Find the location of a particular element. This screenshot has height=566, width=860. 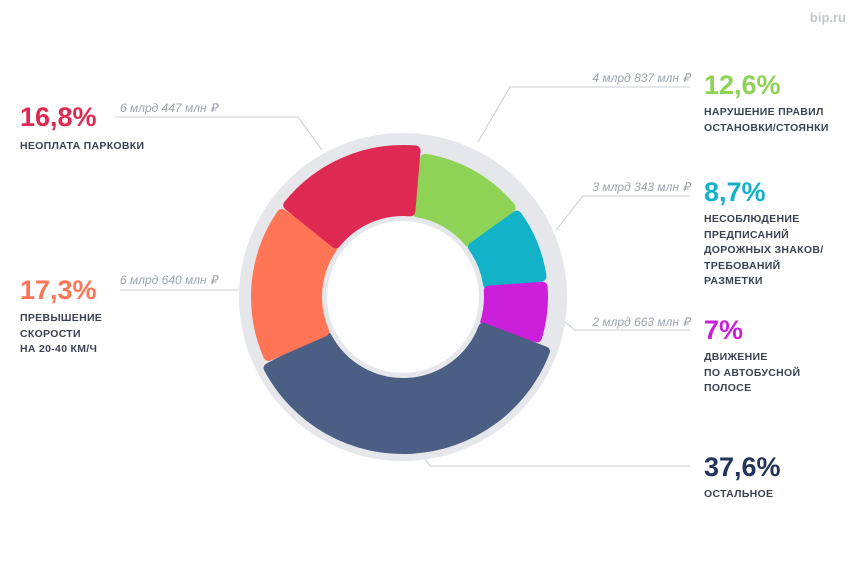

category-label-unpaid-parking: НЕОПЛАТА ПАРКОВКИ is located at coordinates (82, 146).